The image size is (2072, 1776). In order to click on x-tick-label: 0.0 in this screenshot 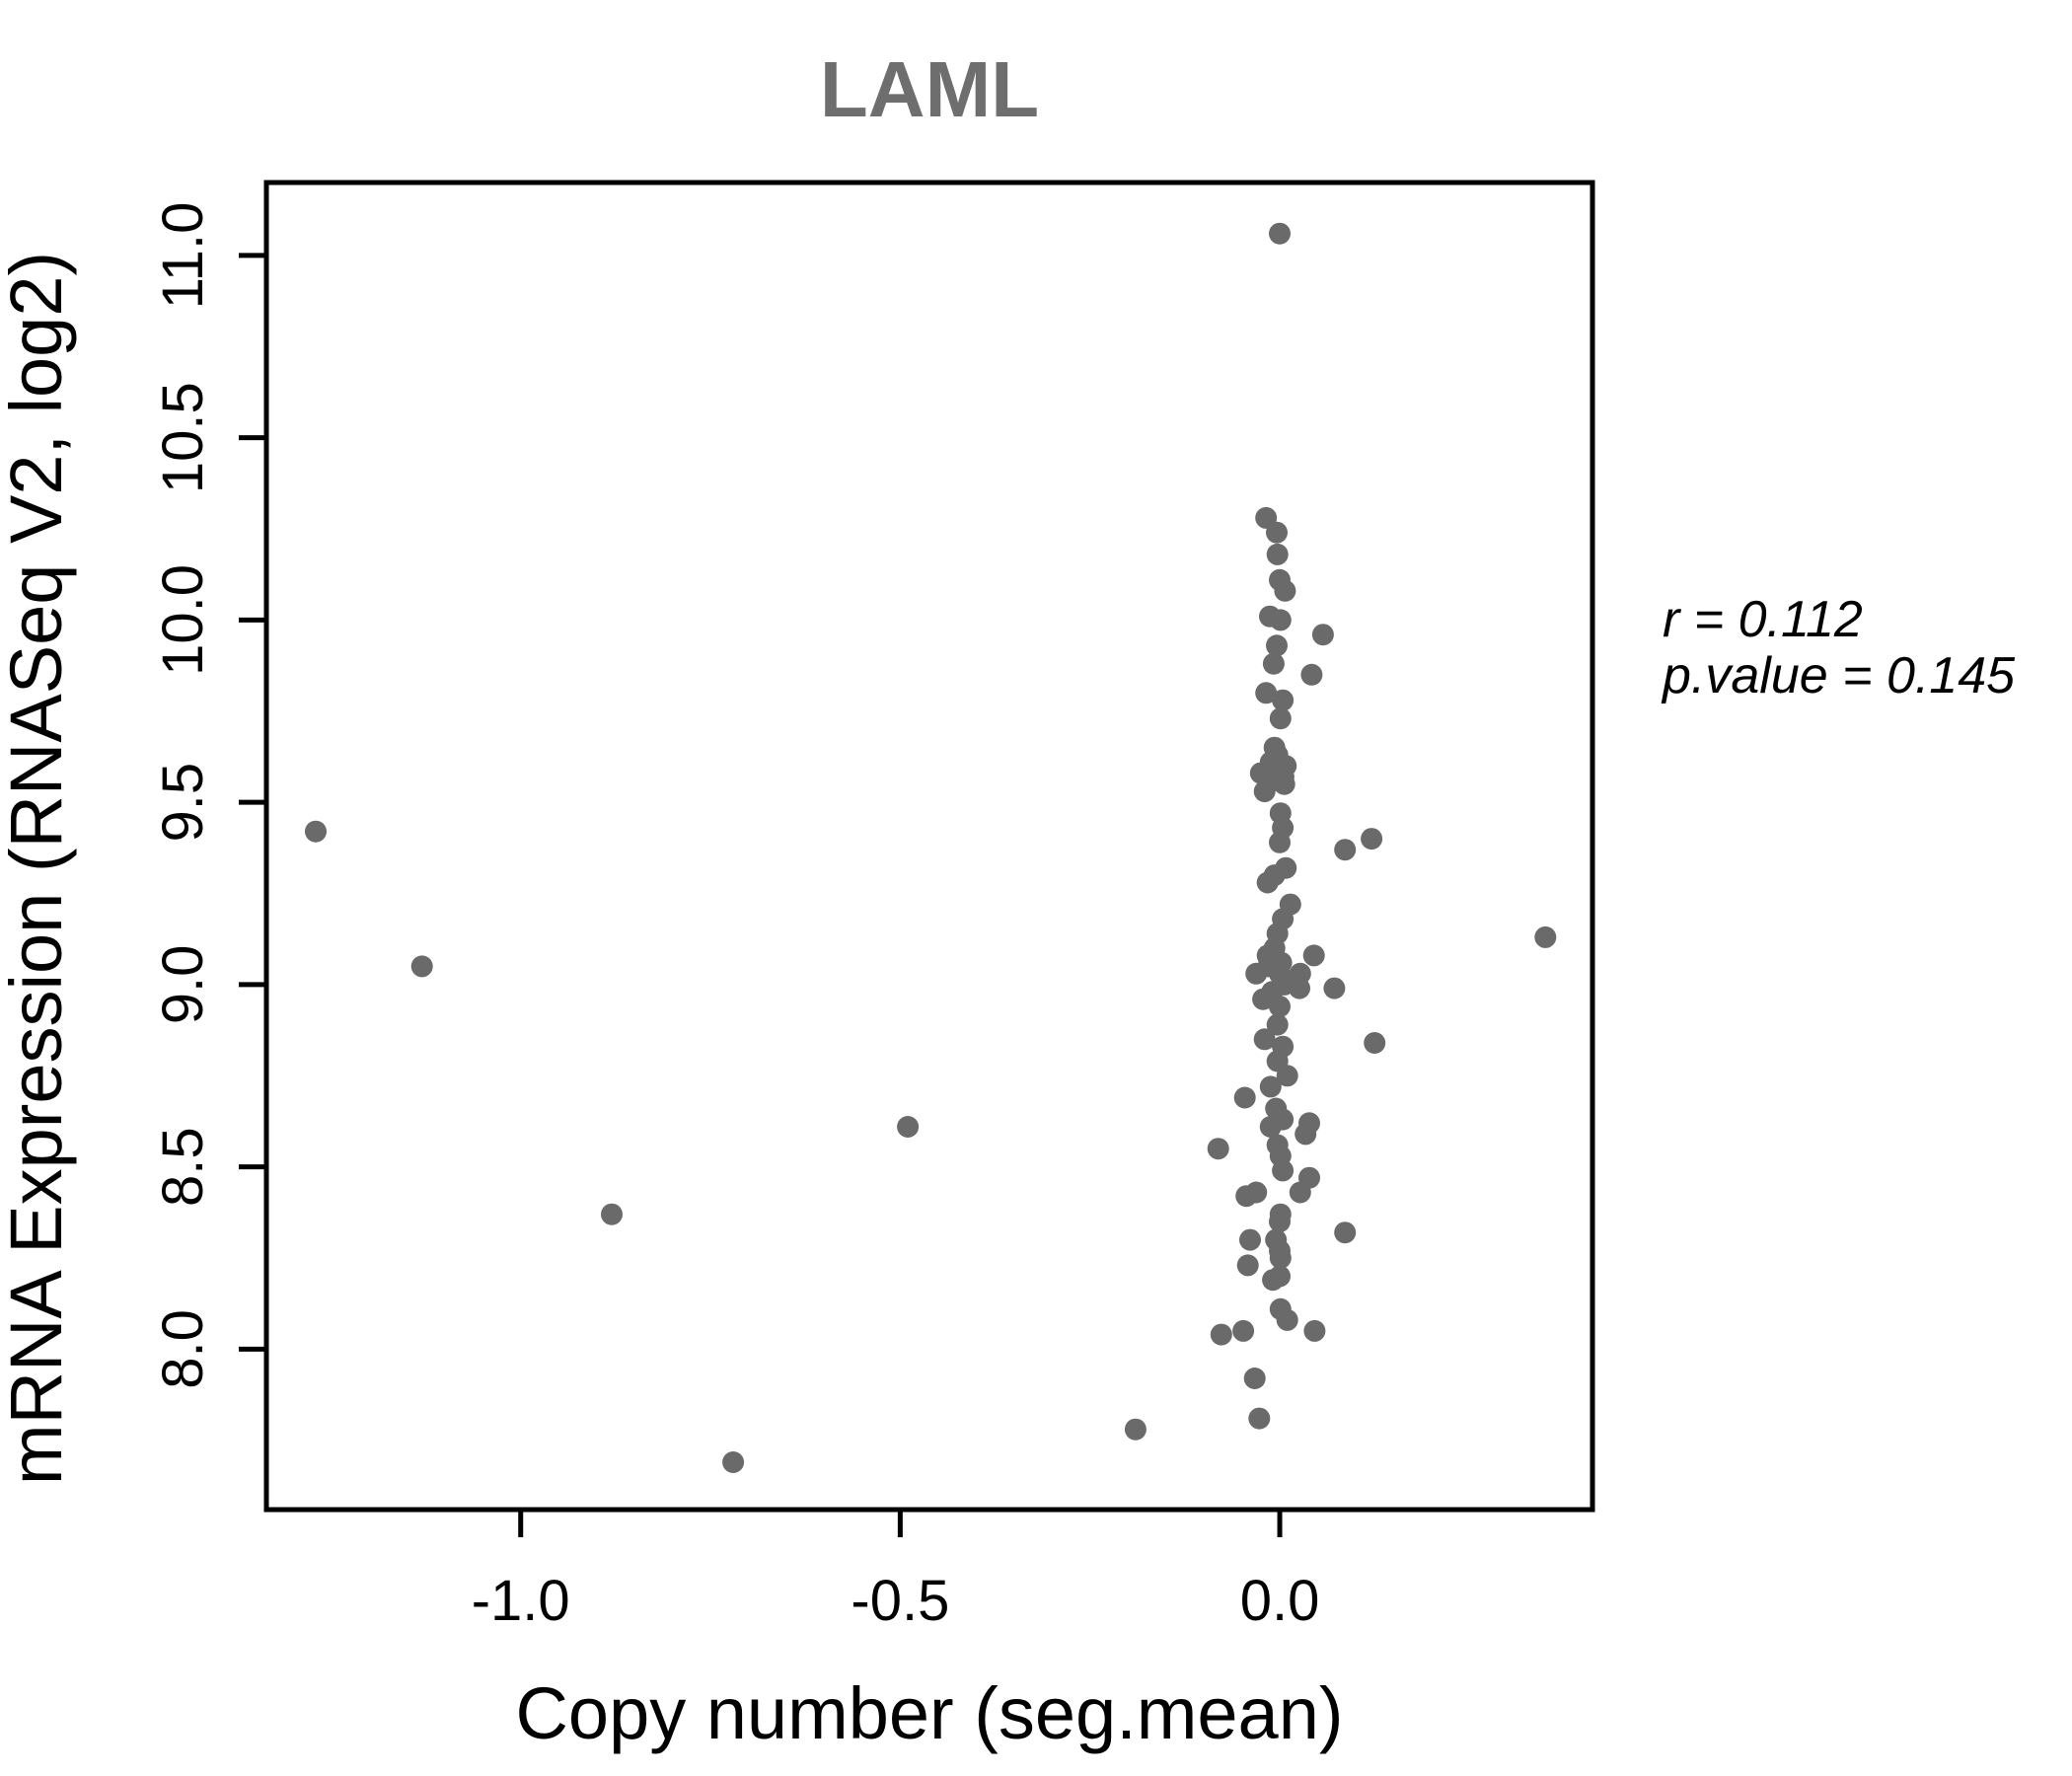, I will do `click(1280, 1601)`.